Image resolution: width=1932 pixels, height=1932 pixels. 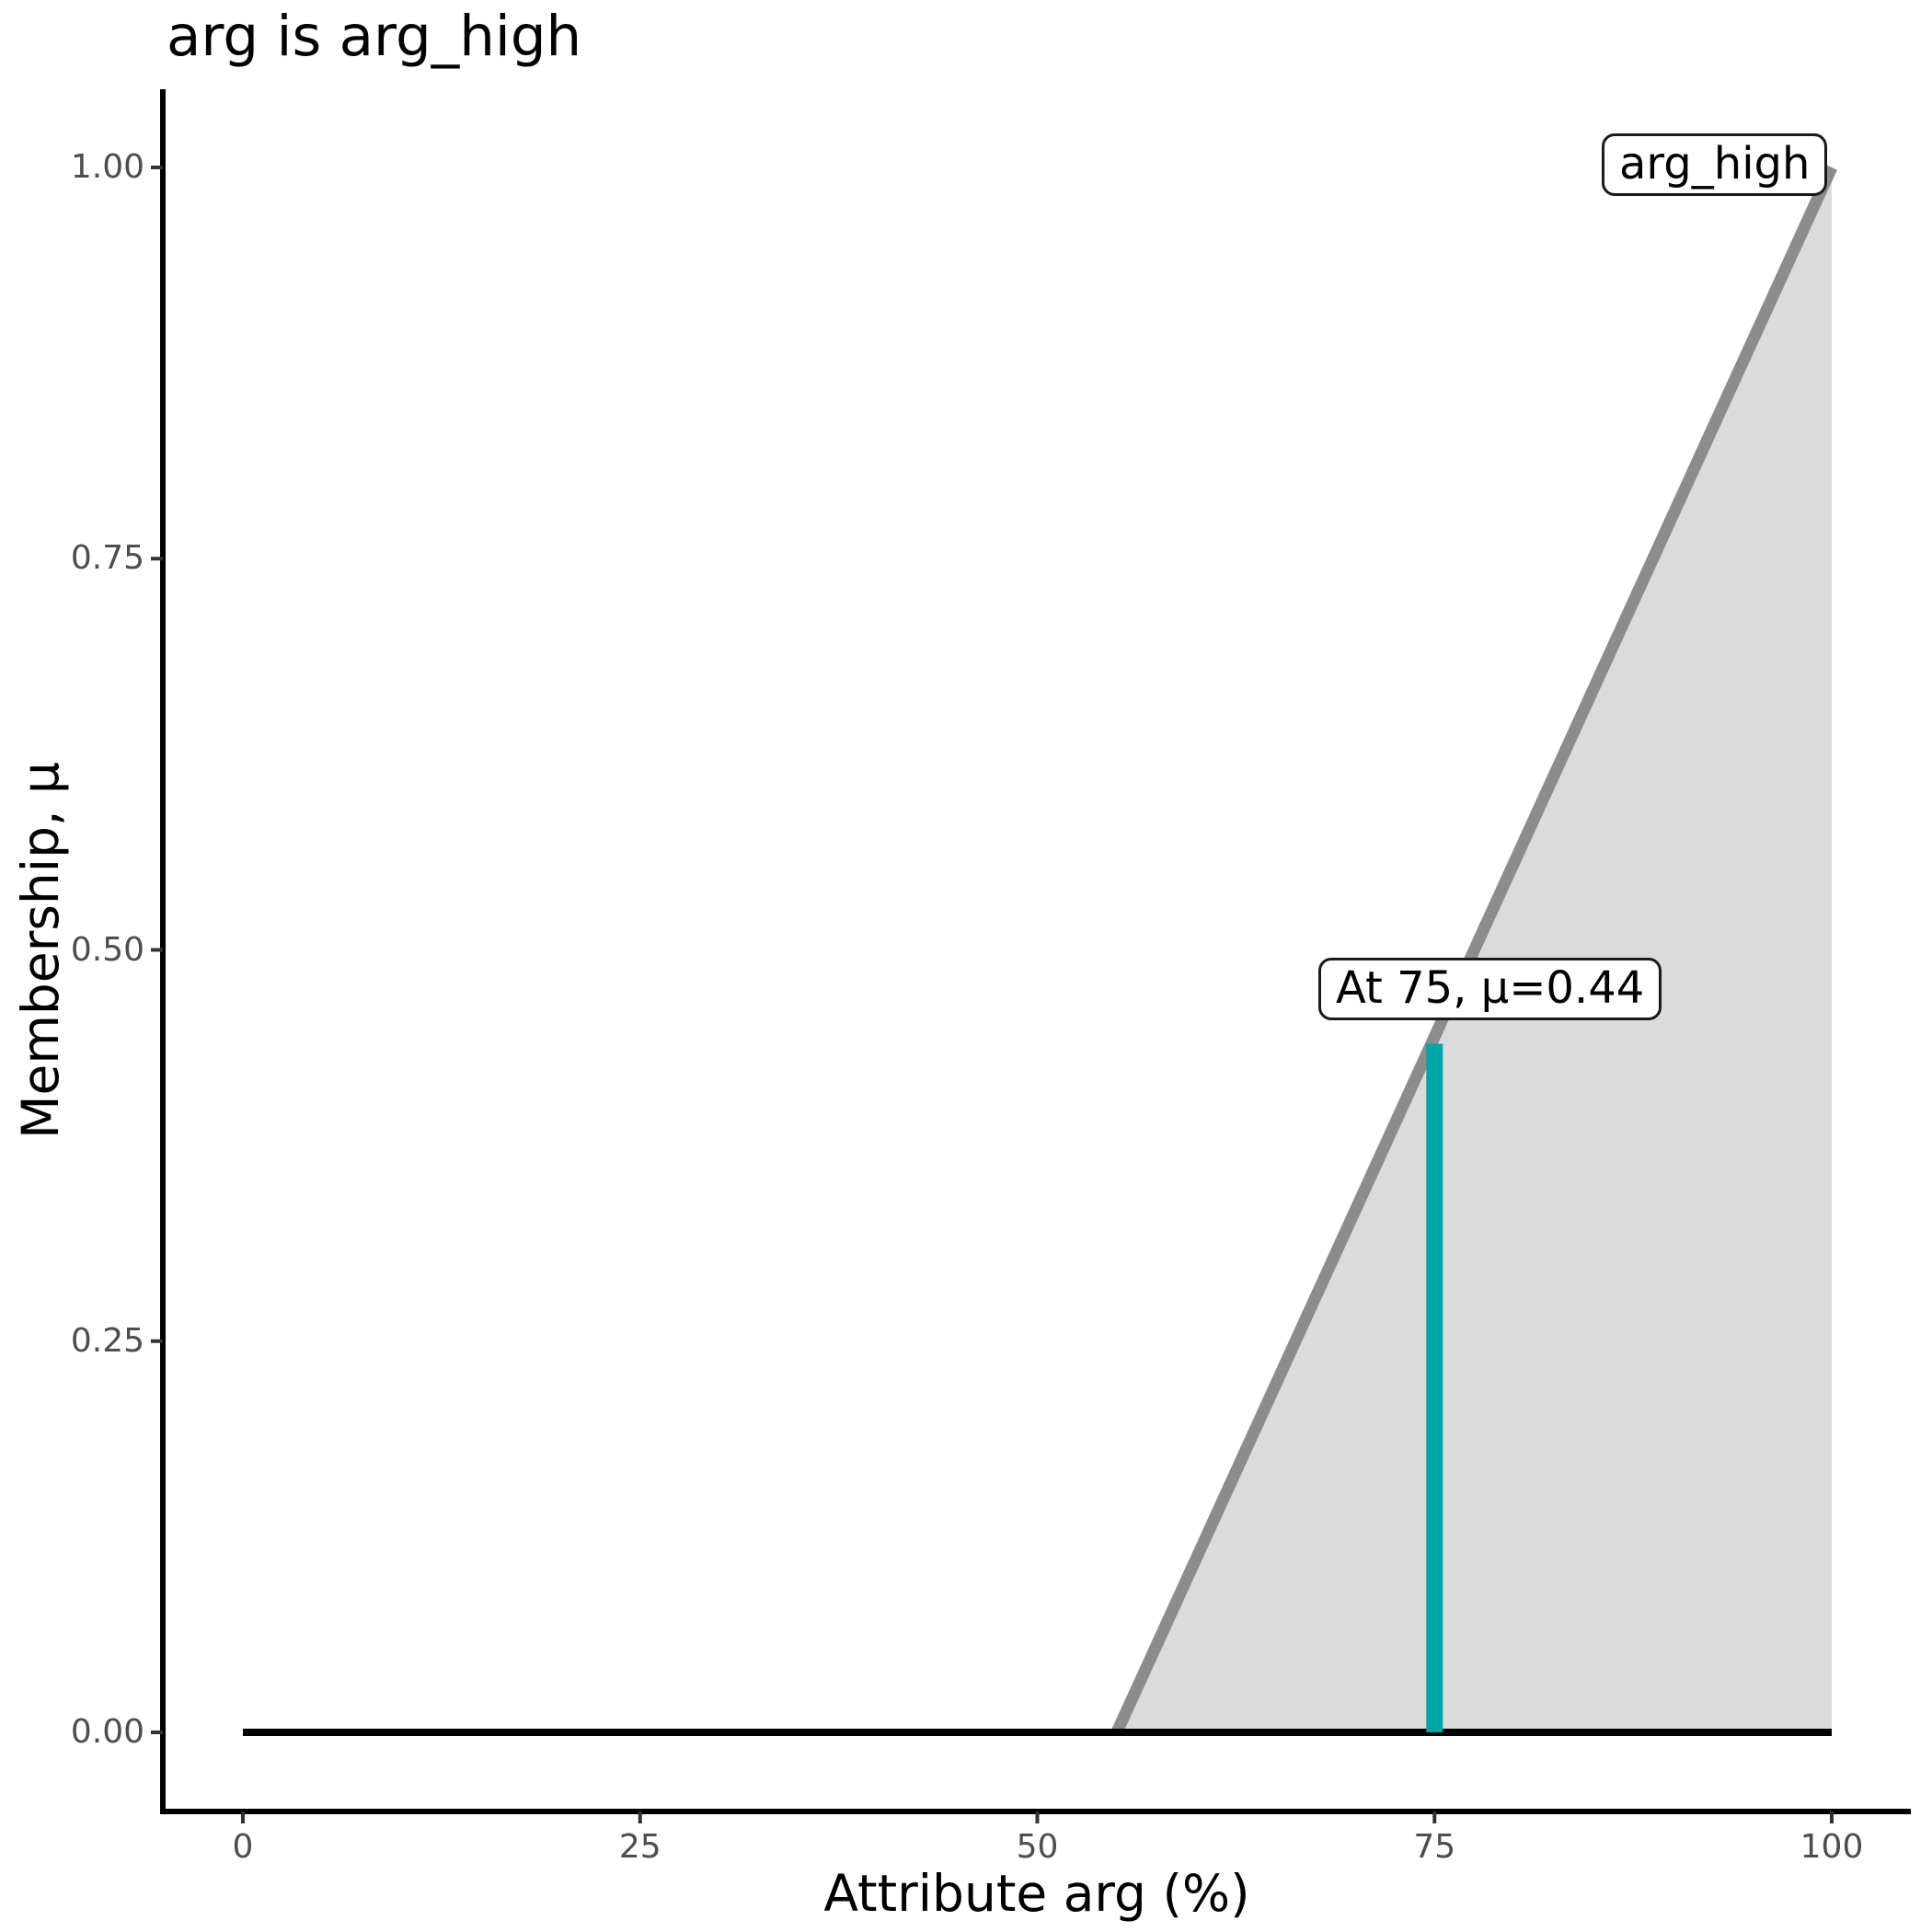 What do you see at coordinates (107, 1340) in the screenshot?
I see `y-tick-label-0.25: 0.25` at bounding box center [107, 1340].